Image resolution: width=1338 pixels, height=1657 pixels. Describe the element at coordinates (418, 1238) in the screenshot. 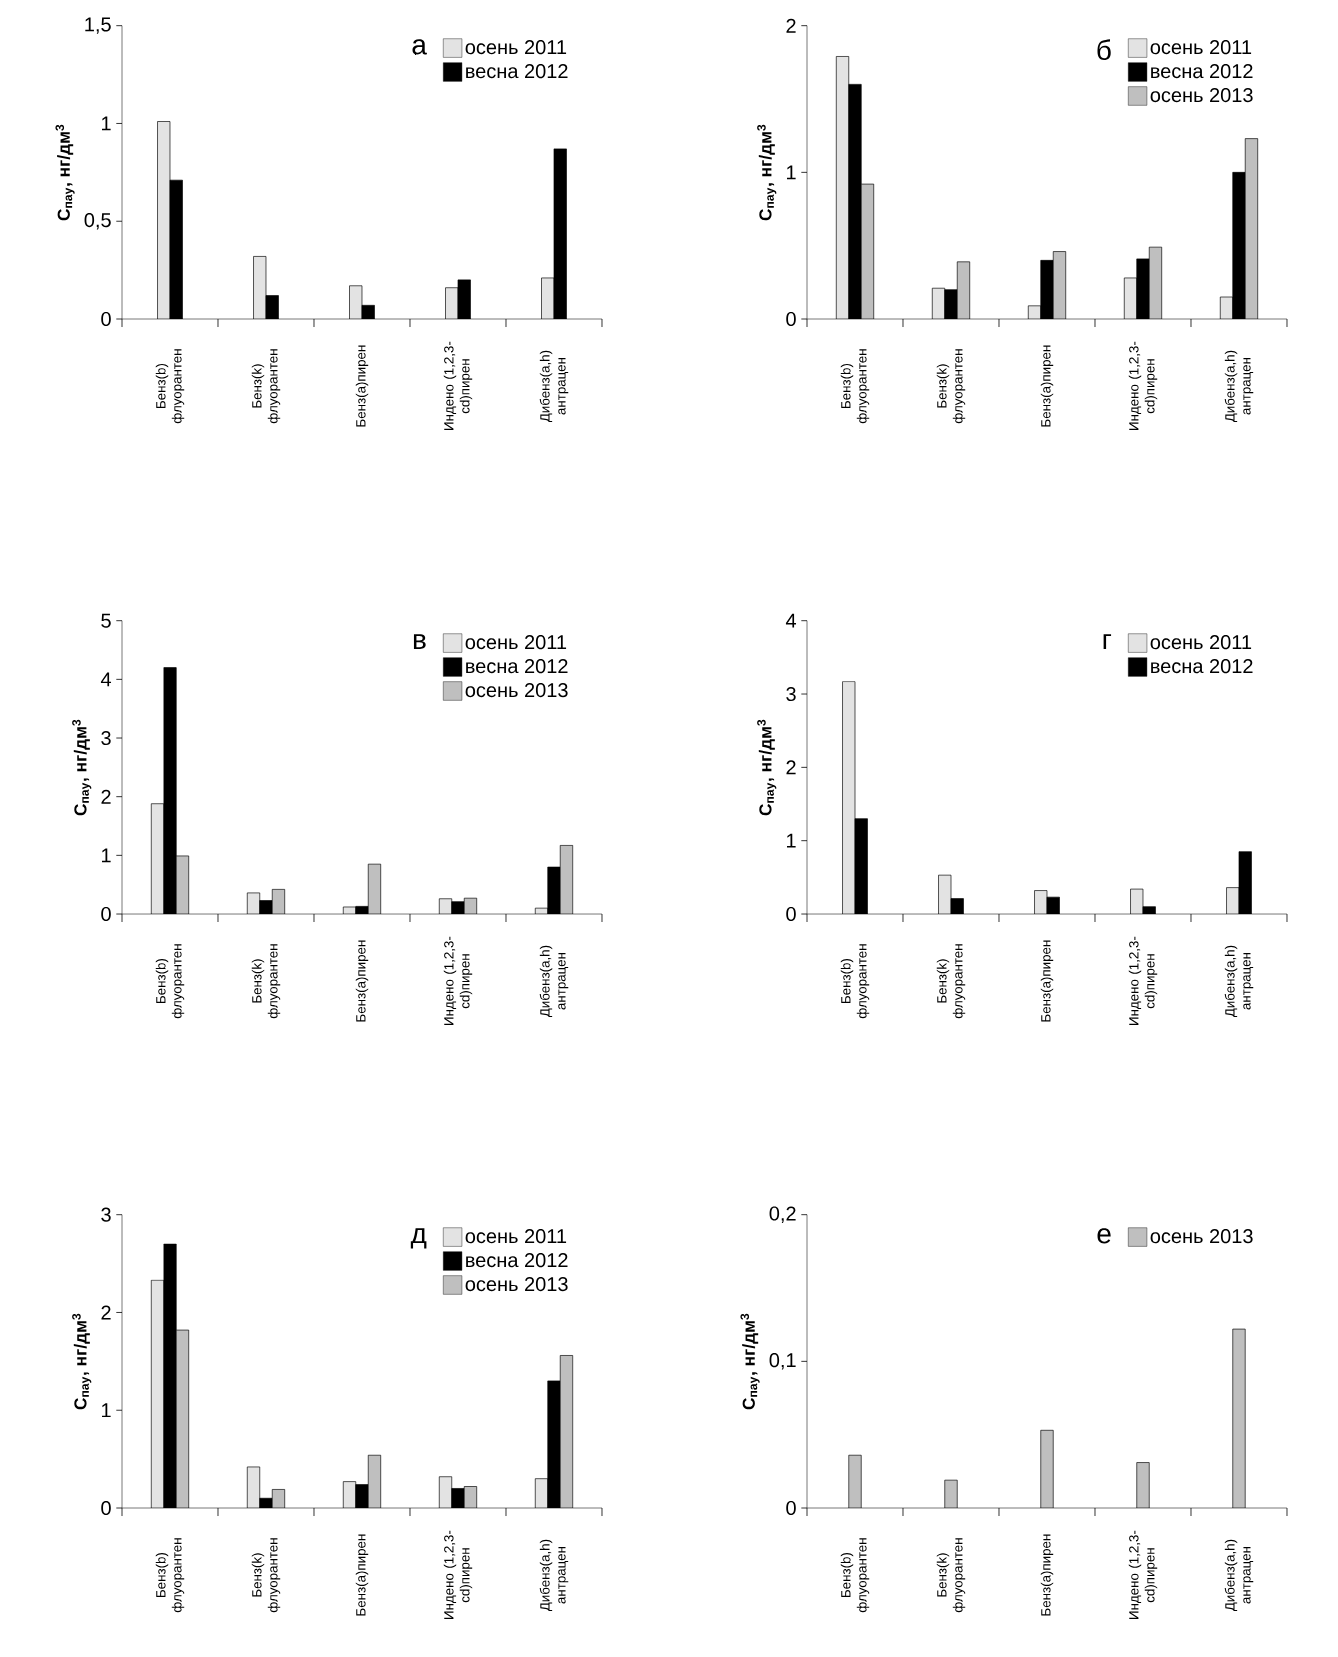

I see `chart-title: д` at that location.